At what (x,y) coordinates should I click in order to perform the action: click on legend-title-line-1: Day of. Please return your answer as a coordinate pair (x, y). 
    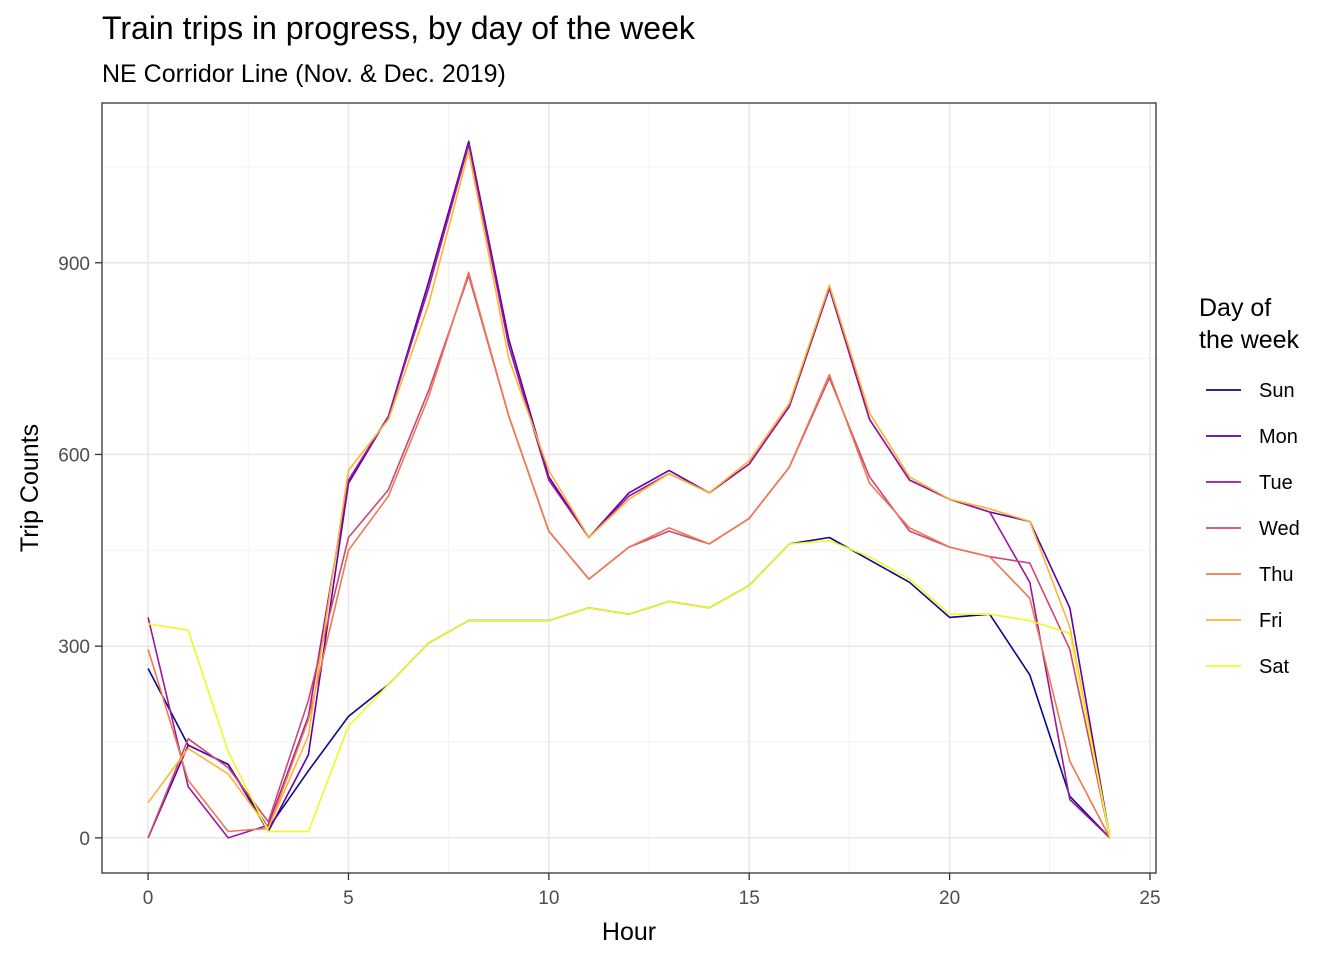
    Looking at the image, I should click on (1235, 308).